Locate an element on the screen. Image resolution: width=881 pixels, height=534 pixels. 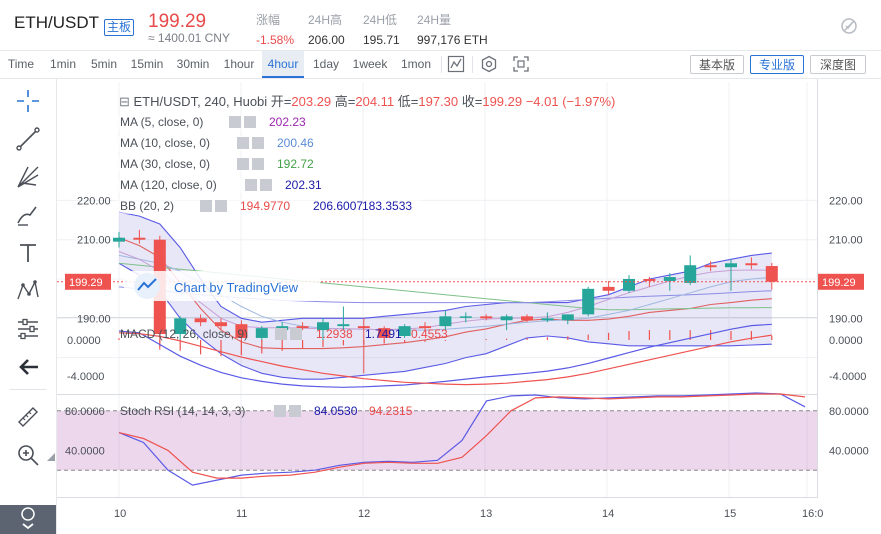
indicator-value: 200.46 is located at coordinates (295, 143).